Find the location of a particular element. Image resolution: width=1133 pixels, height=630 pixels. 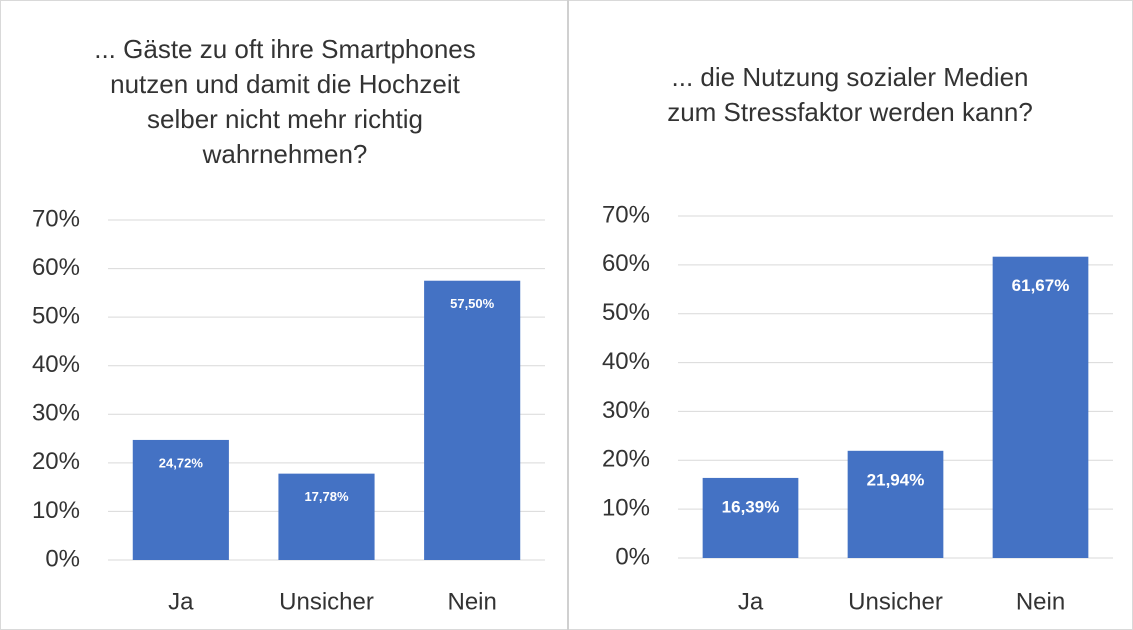

value-label: 21,94% is located at coordinates (896, 479).